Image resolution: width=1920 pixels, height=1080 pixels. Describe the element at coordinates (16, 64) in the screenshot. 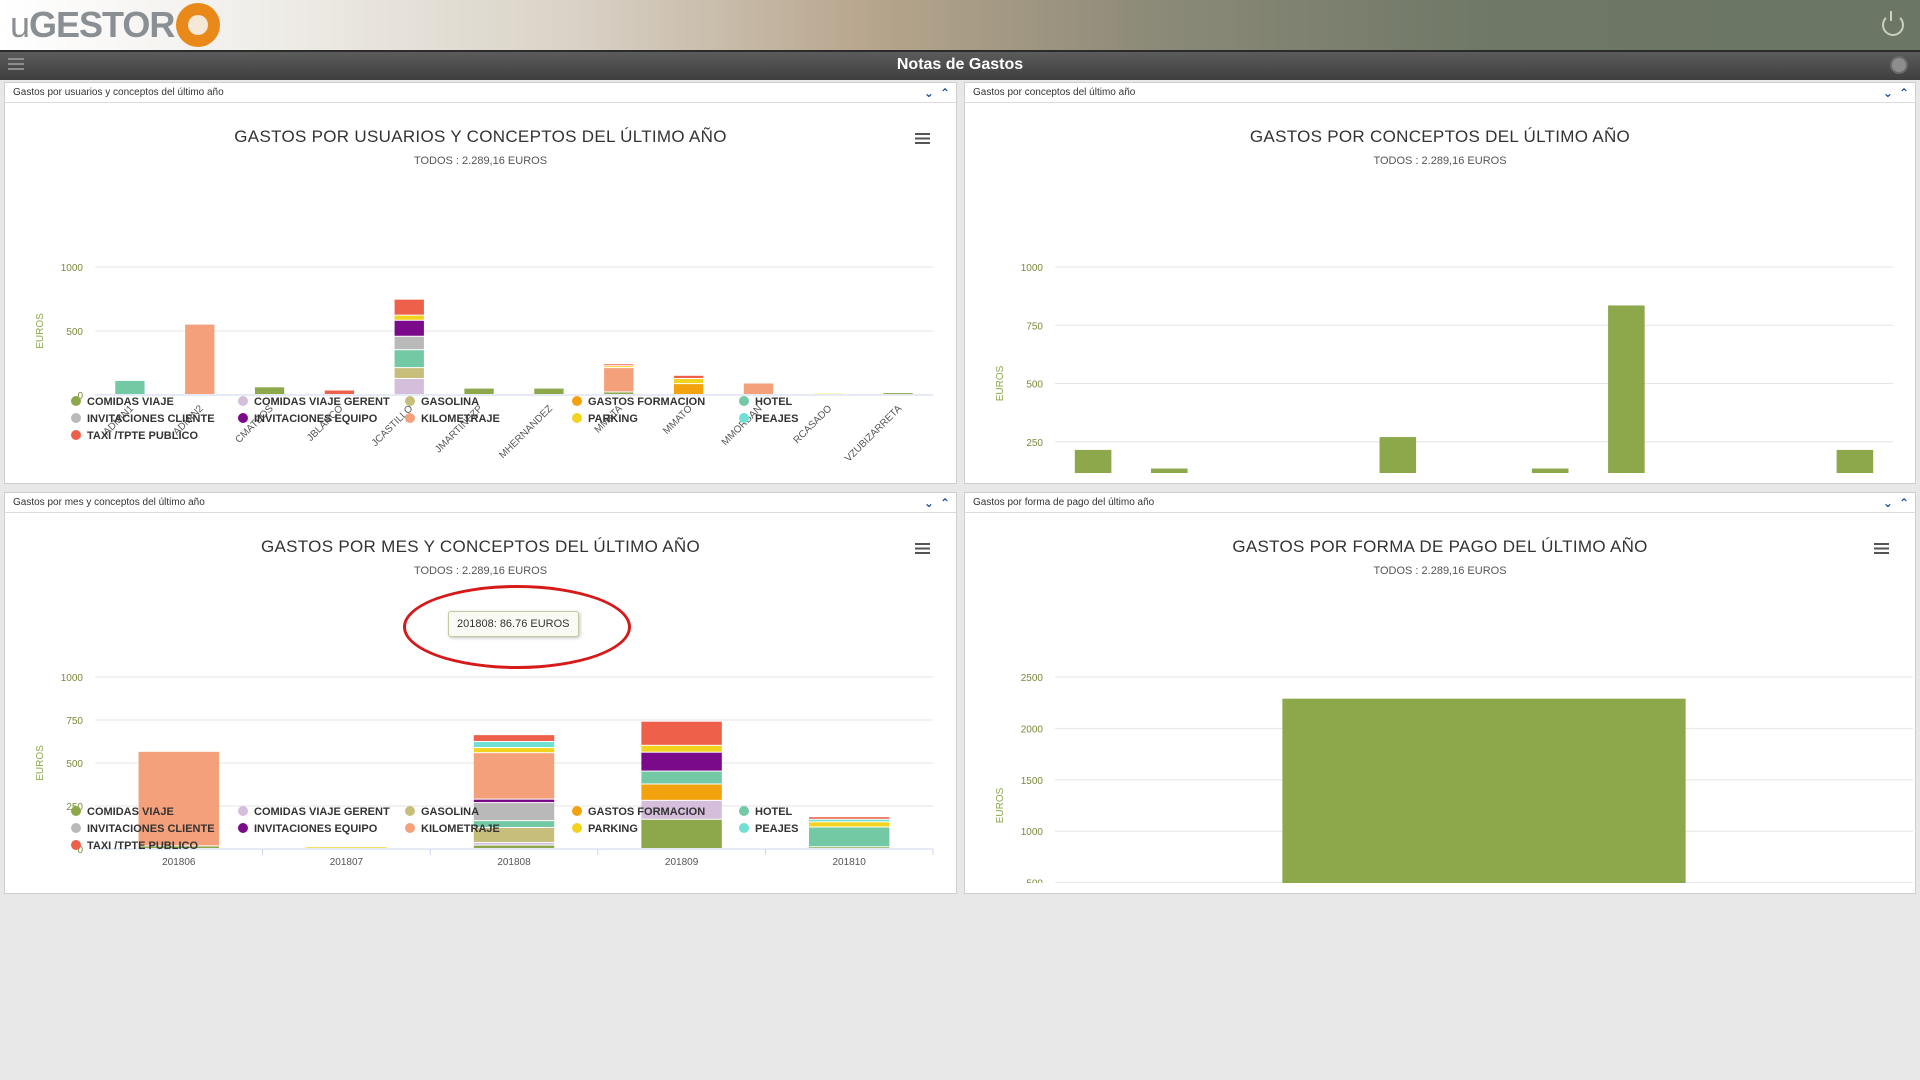

I see `menu-icon` at that location.